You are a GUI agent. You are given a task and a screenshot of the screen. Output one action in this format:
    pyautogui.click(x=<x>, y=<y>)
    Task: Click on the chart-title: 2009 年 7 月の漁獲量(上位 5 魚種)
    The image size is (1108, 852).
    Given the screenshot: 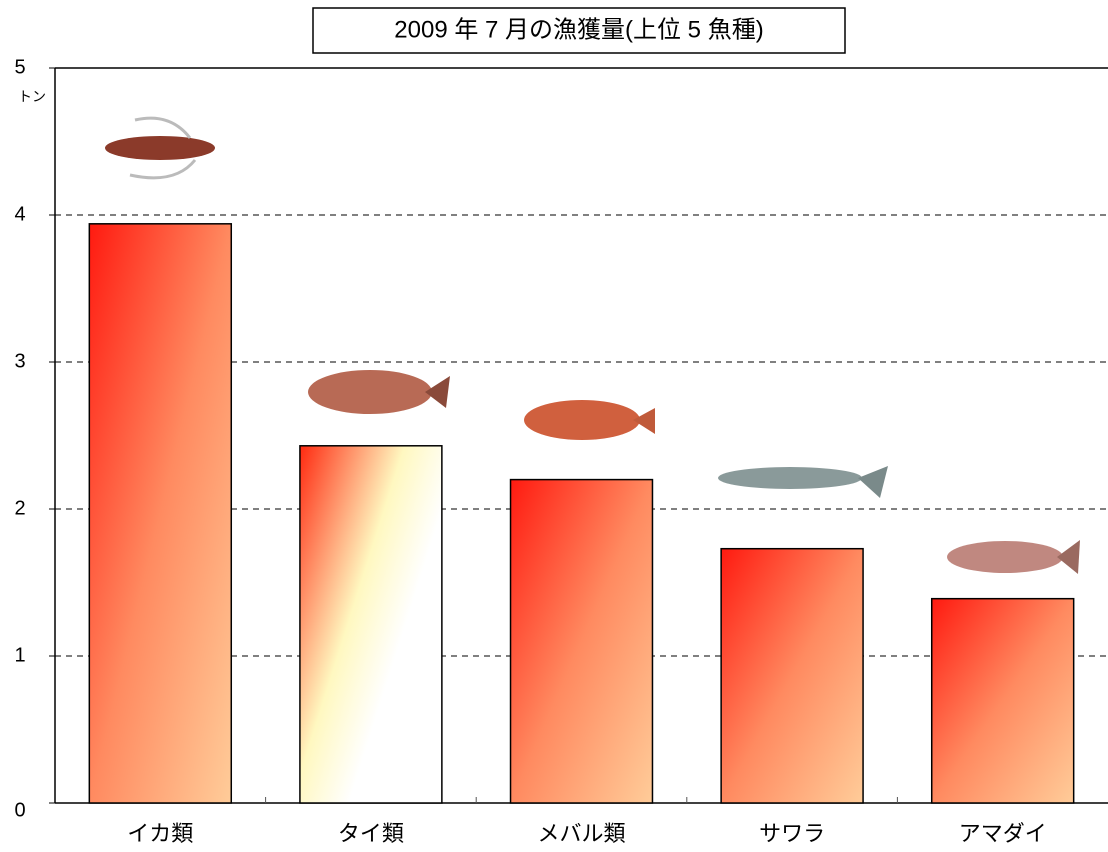 What is the action you would take?
    pyautogui.click(x=578, y=29)
    